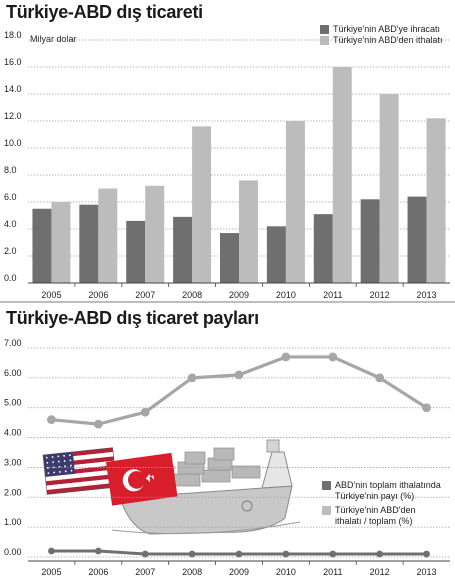  I want to click on legend-swatch-dark, so click(324, 29).